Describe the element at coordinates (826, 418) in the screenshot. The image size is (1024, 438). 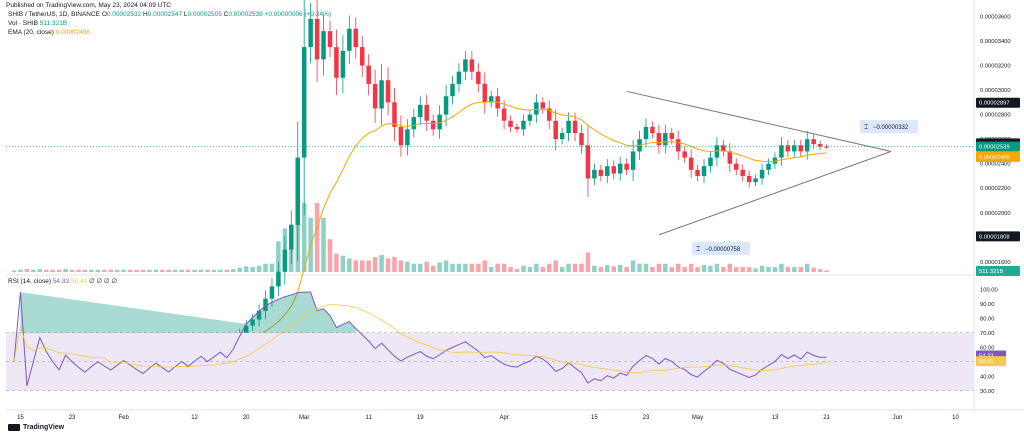
I see `time-tick-label: 21` at that location.